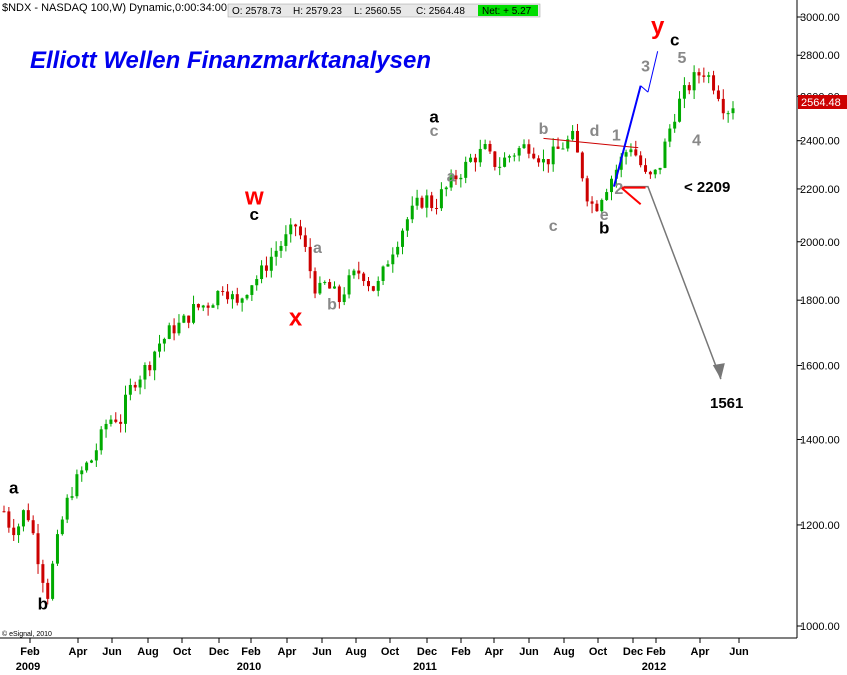 The image size is (847, 675). Describe the element at coordinates (820, 18) in the screenshot. I see `y-tick-label: 3000.00` at that location.